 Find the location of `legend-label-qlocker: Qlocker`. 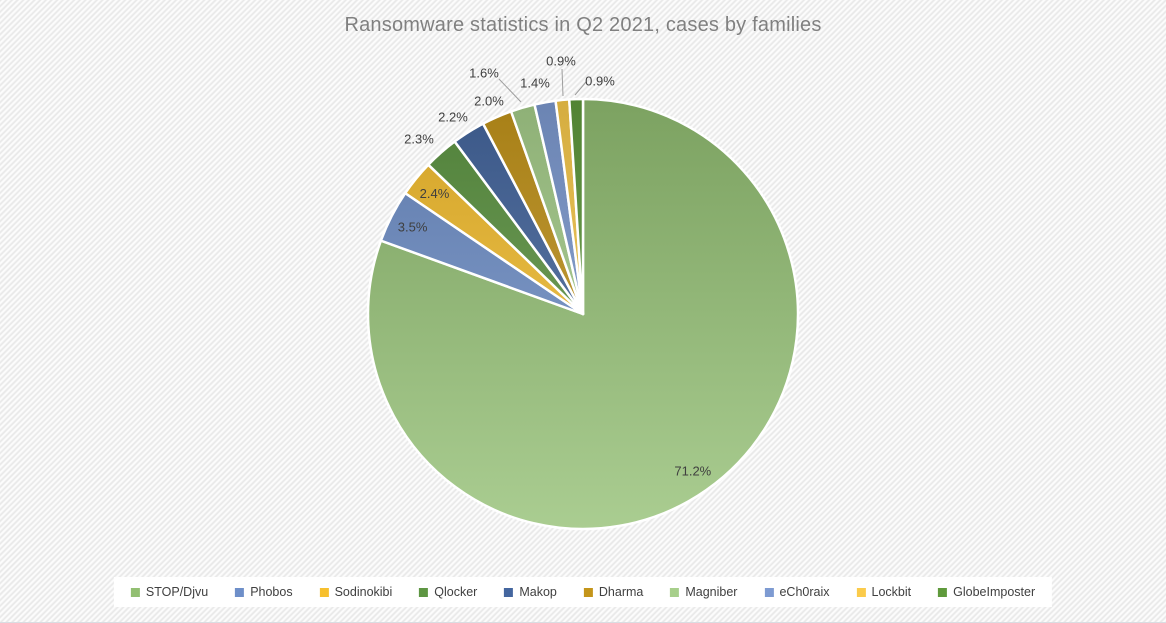

legend-label-qlocker: Qlocker is located at coordinates (456, 592).